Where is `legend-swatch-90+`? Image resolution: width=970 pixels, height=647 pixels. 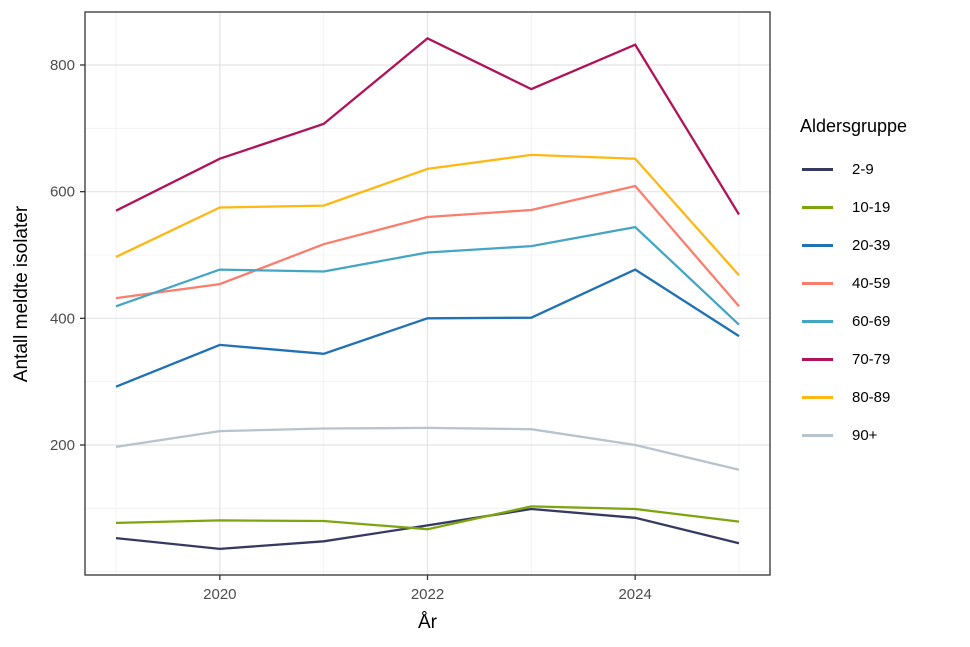
legend-swatch-90+ is located at coordinates (817, 435).